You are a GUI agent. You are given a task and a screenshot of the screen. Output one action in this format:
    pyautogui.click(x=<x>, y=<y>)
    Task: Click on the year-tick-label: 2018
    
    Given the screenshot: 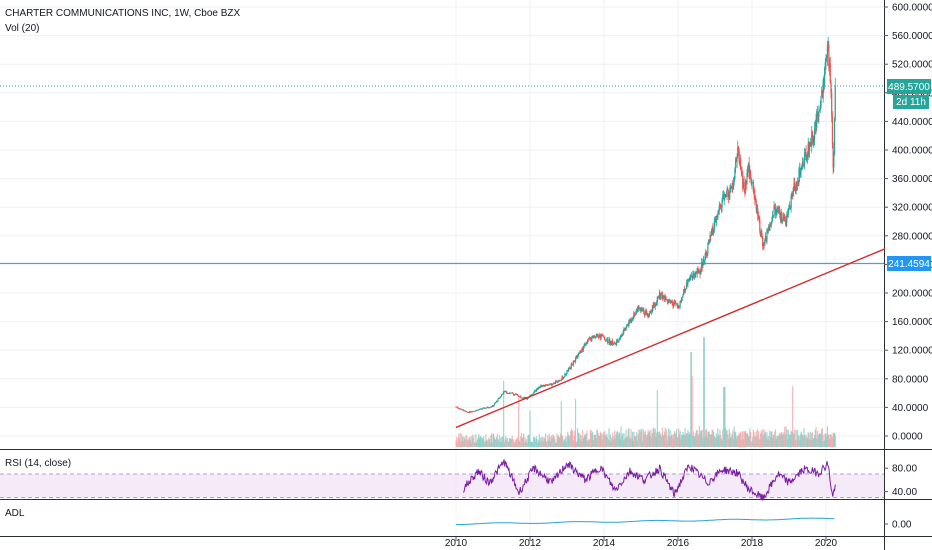 What is the action you would take?
    pyautogui.click(x=752, y=543)
    